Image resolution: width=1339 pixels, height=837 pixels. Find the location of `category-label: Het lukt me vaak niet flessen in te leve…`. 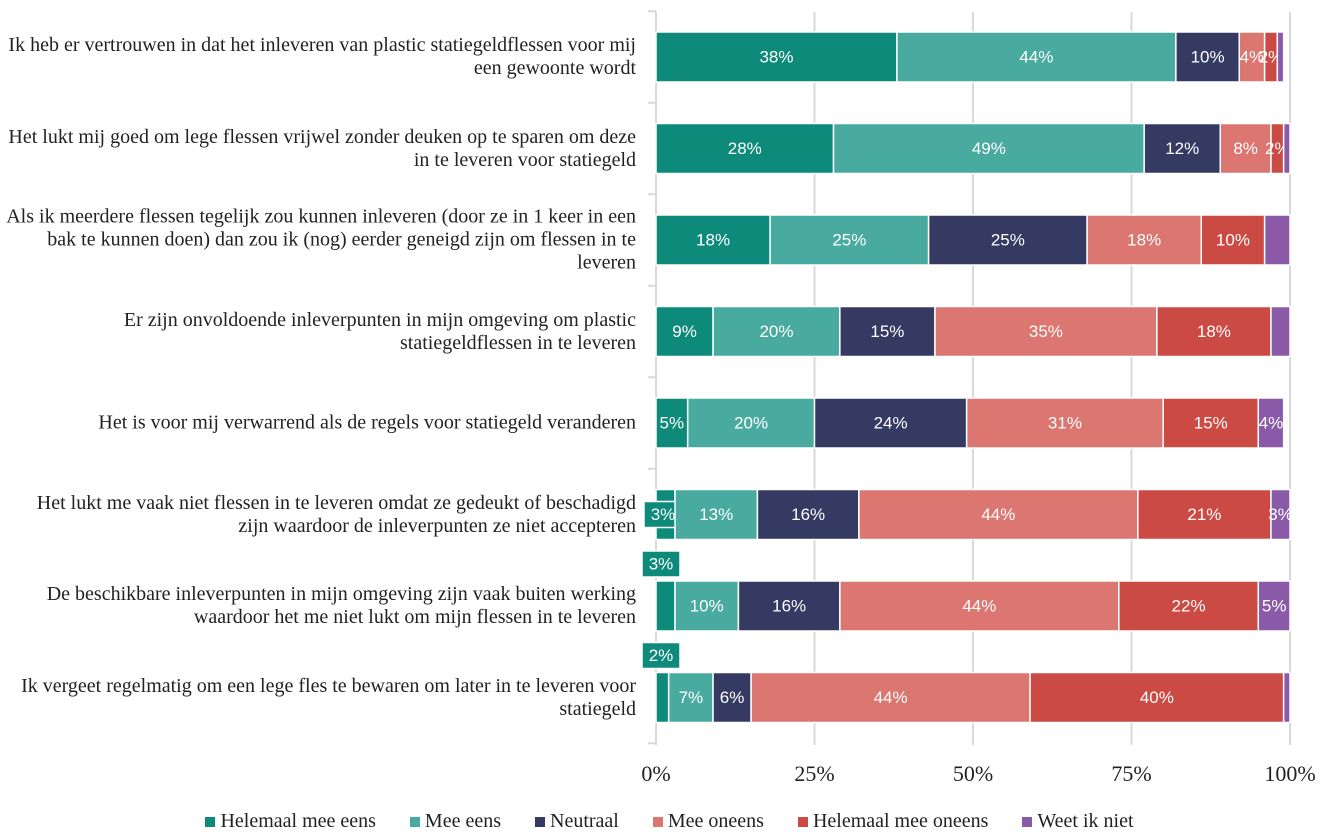

category-label: Het lukt me vaak niet flessen in te leve… is located at coordinates (336, 514).